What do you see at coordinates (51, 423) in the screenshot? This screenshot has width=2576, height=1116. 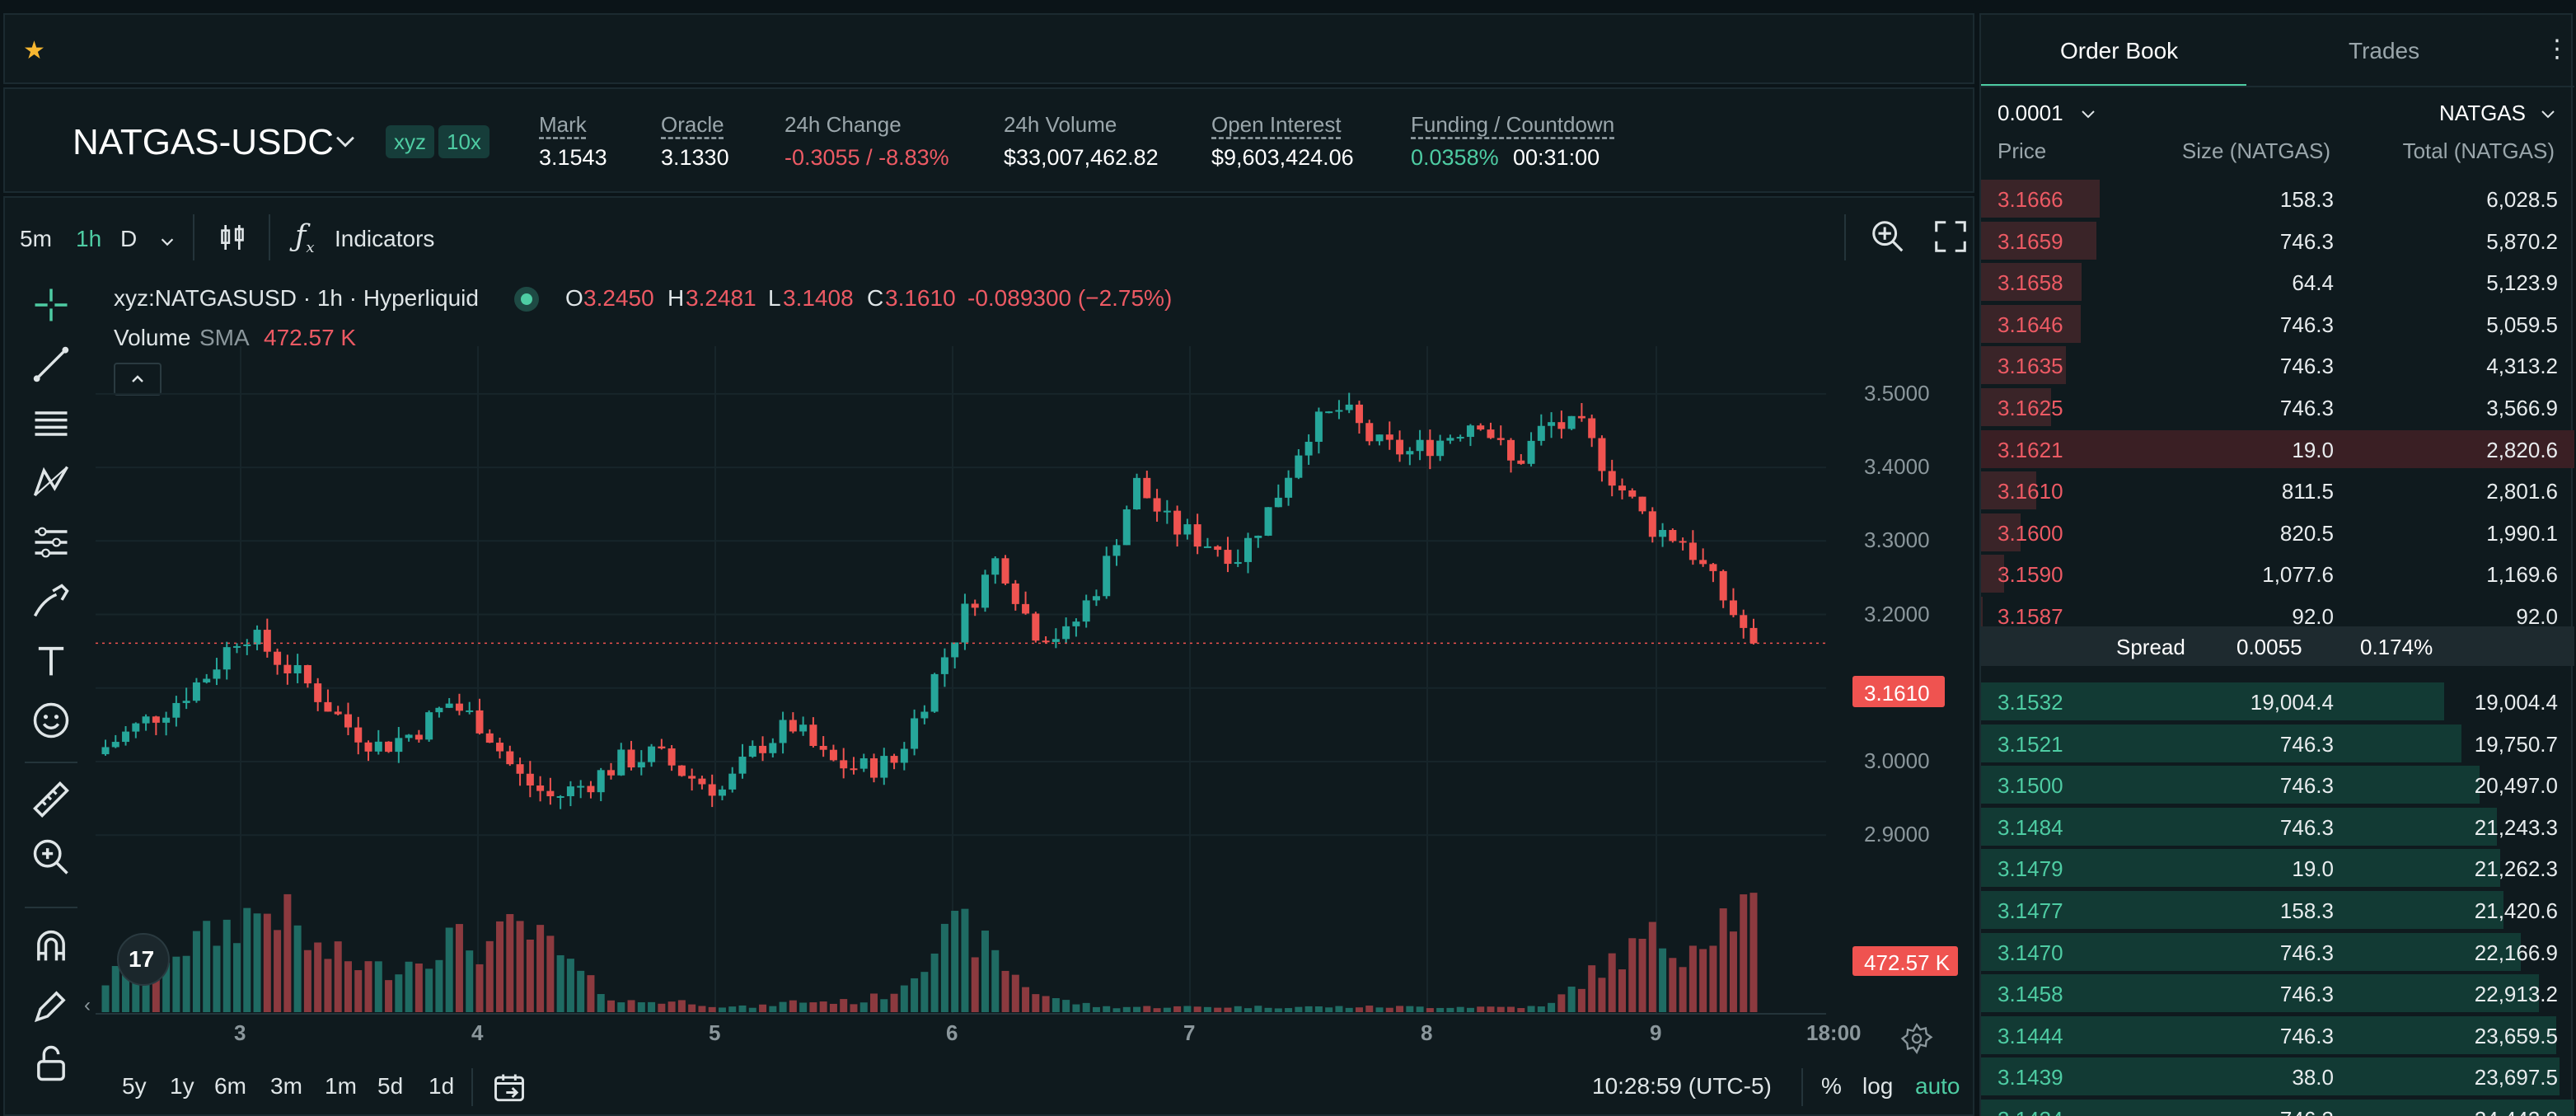 I see `fib-lines-icon` at bounding box center [51, 423].